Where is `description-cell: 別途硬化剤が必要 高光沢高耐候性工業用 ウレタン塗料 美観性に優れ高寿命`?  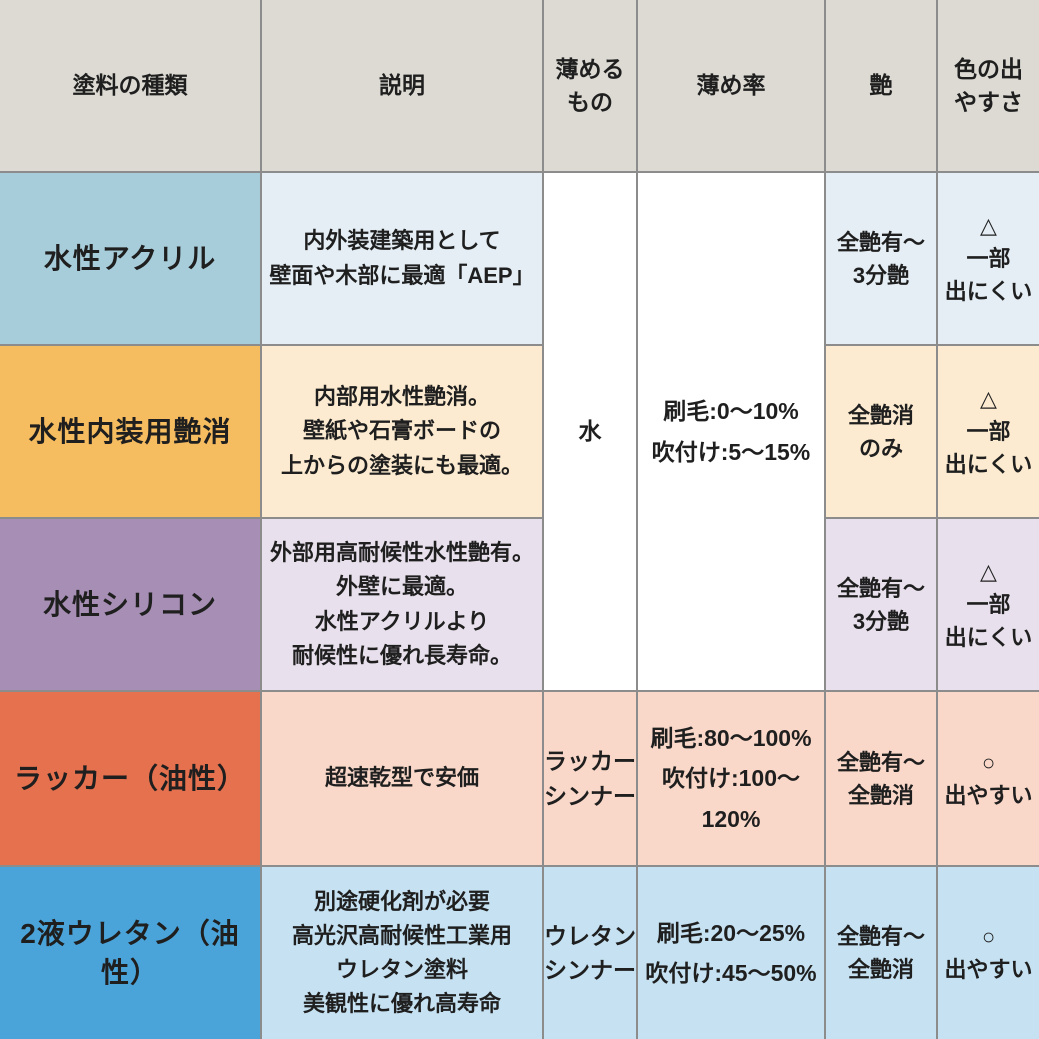
description-cell: 別途硬化剤が必要 高光沢高耐候性工業用 ウレタン塗料 美観性に優れ高寿命 is located at coordinates (402, 952).